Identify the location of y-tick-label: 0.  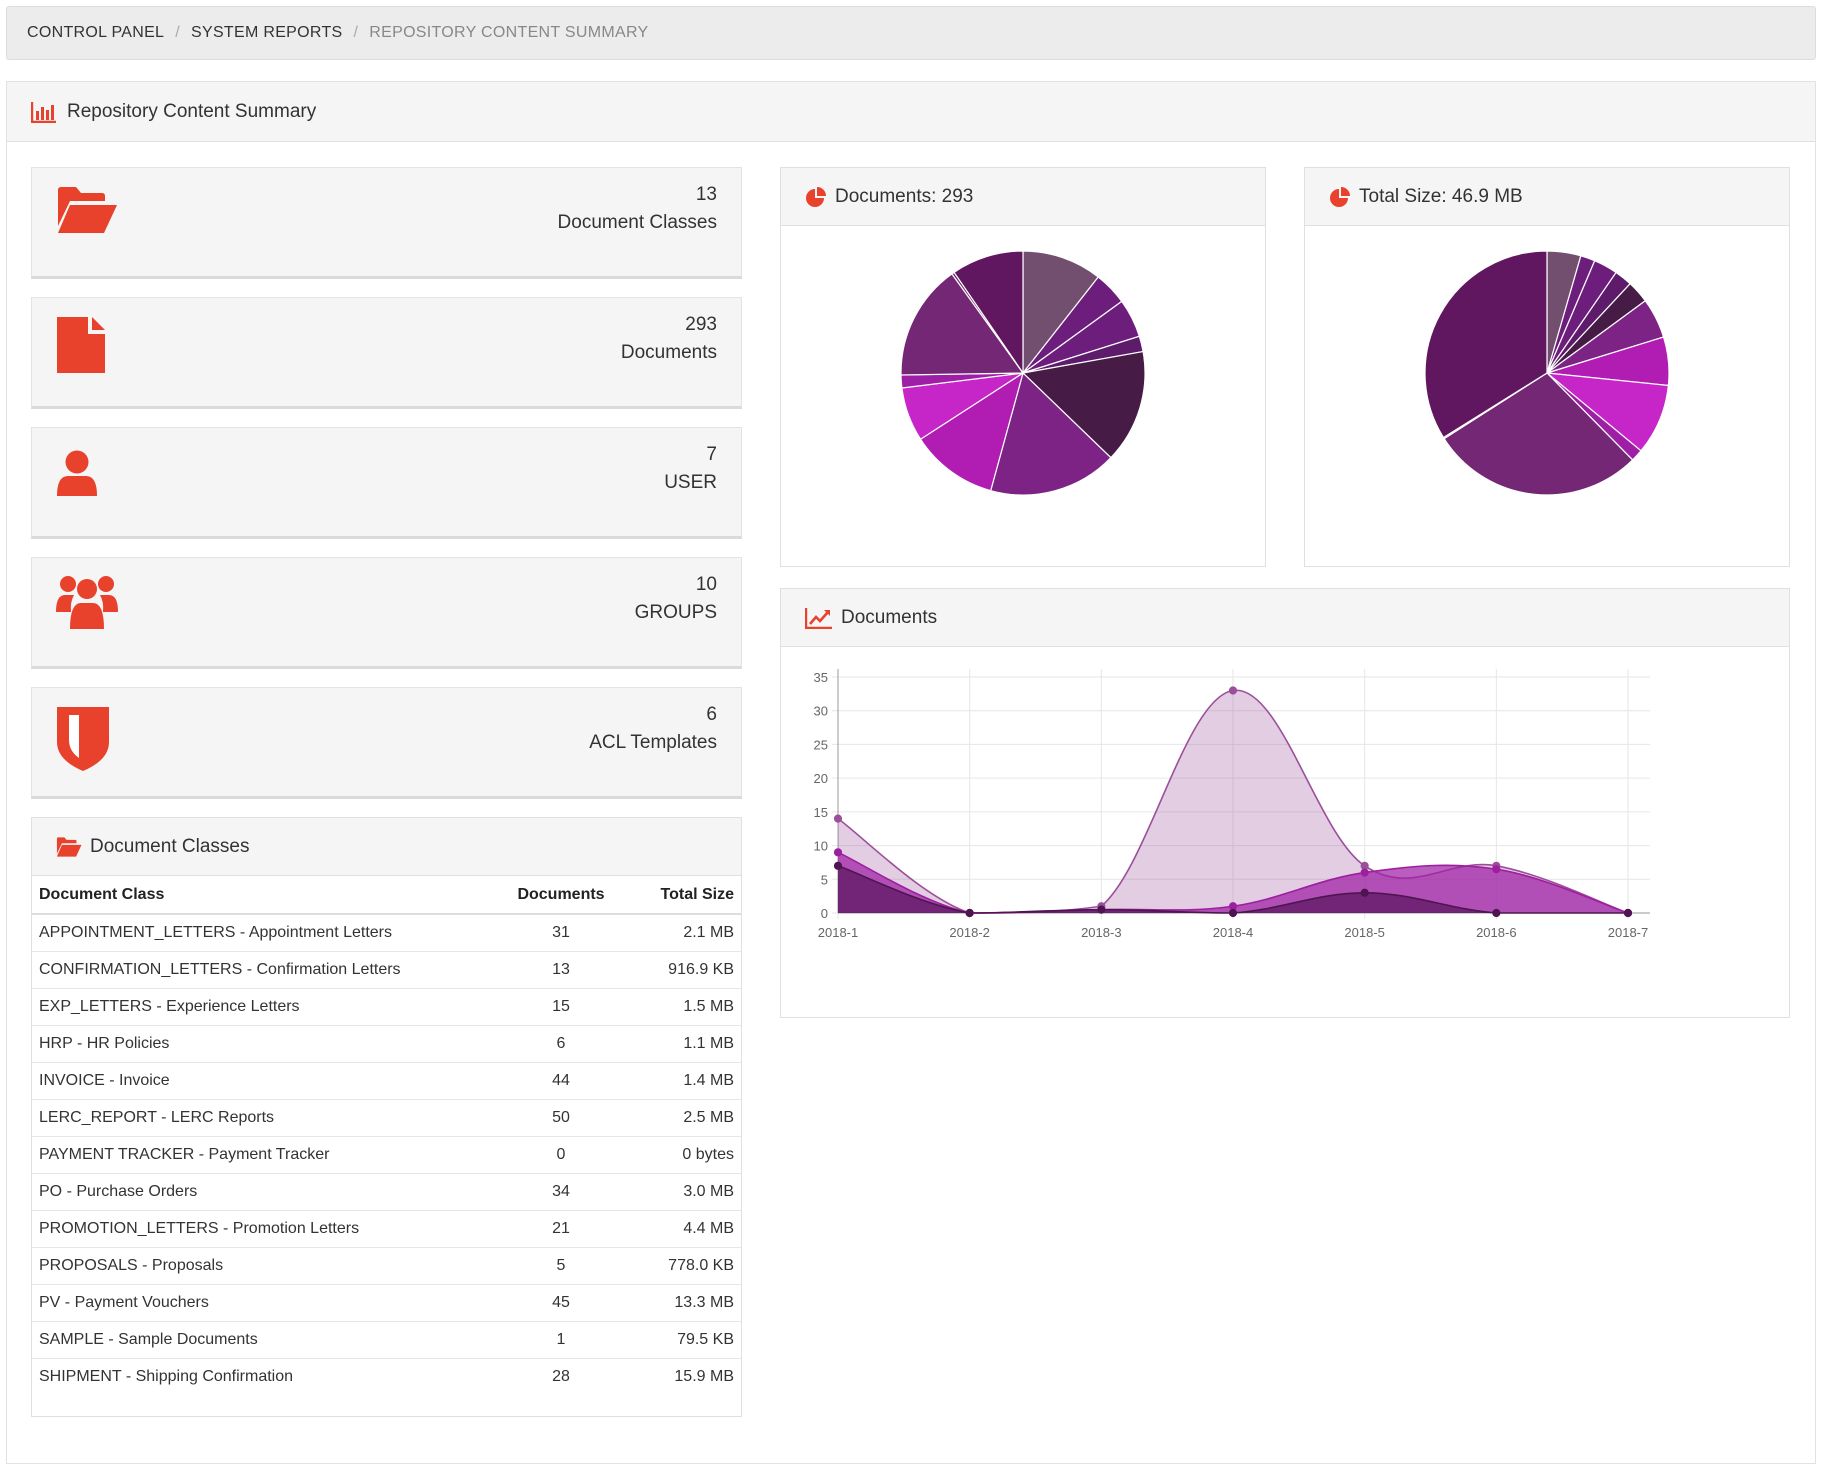
(824, 913).